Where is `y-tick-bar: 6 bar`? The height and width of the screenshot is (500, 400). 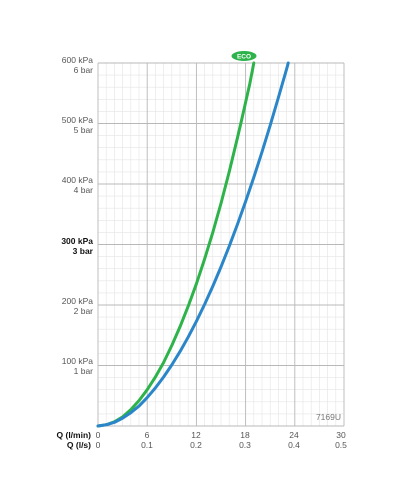 y-tick-bar: 6 bar is located at coordinates (84, 70).